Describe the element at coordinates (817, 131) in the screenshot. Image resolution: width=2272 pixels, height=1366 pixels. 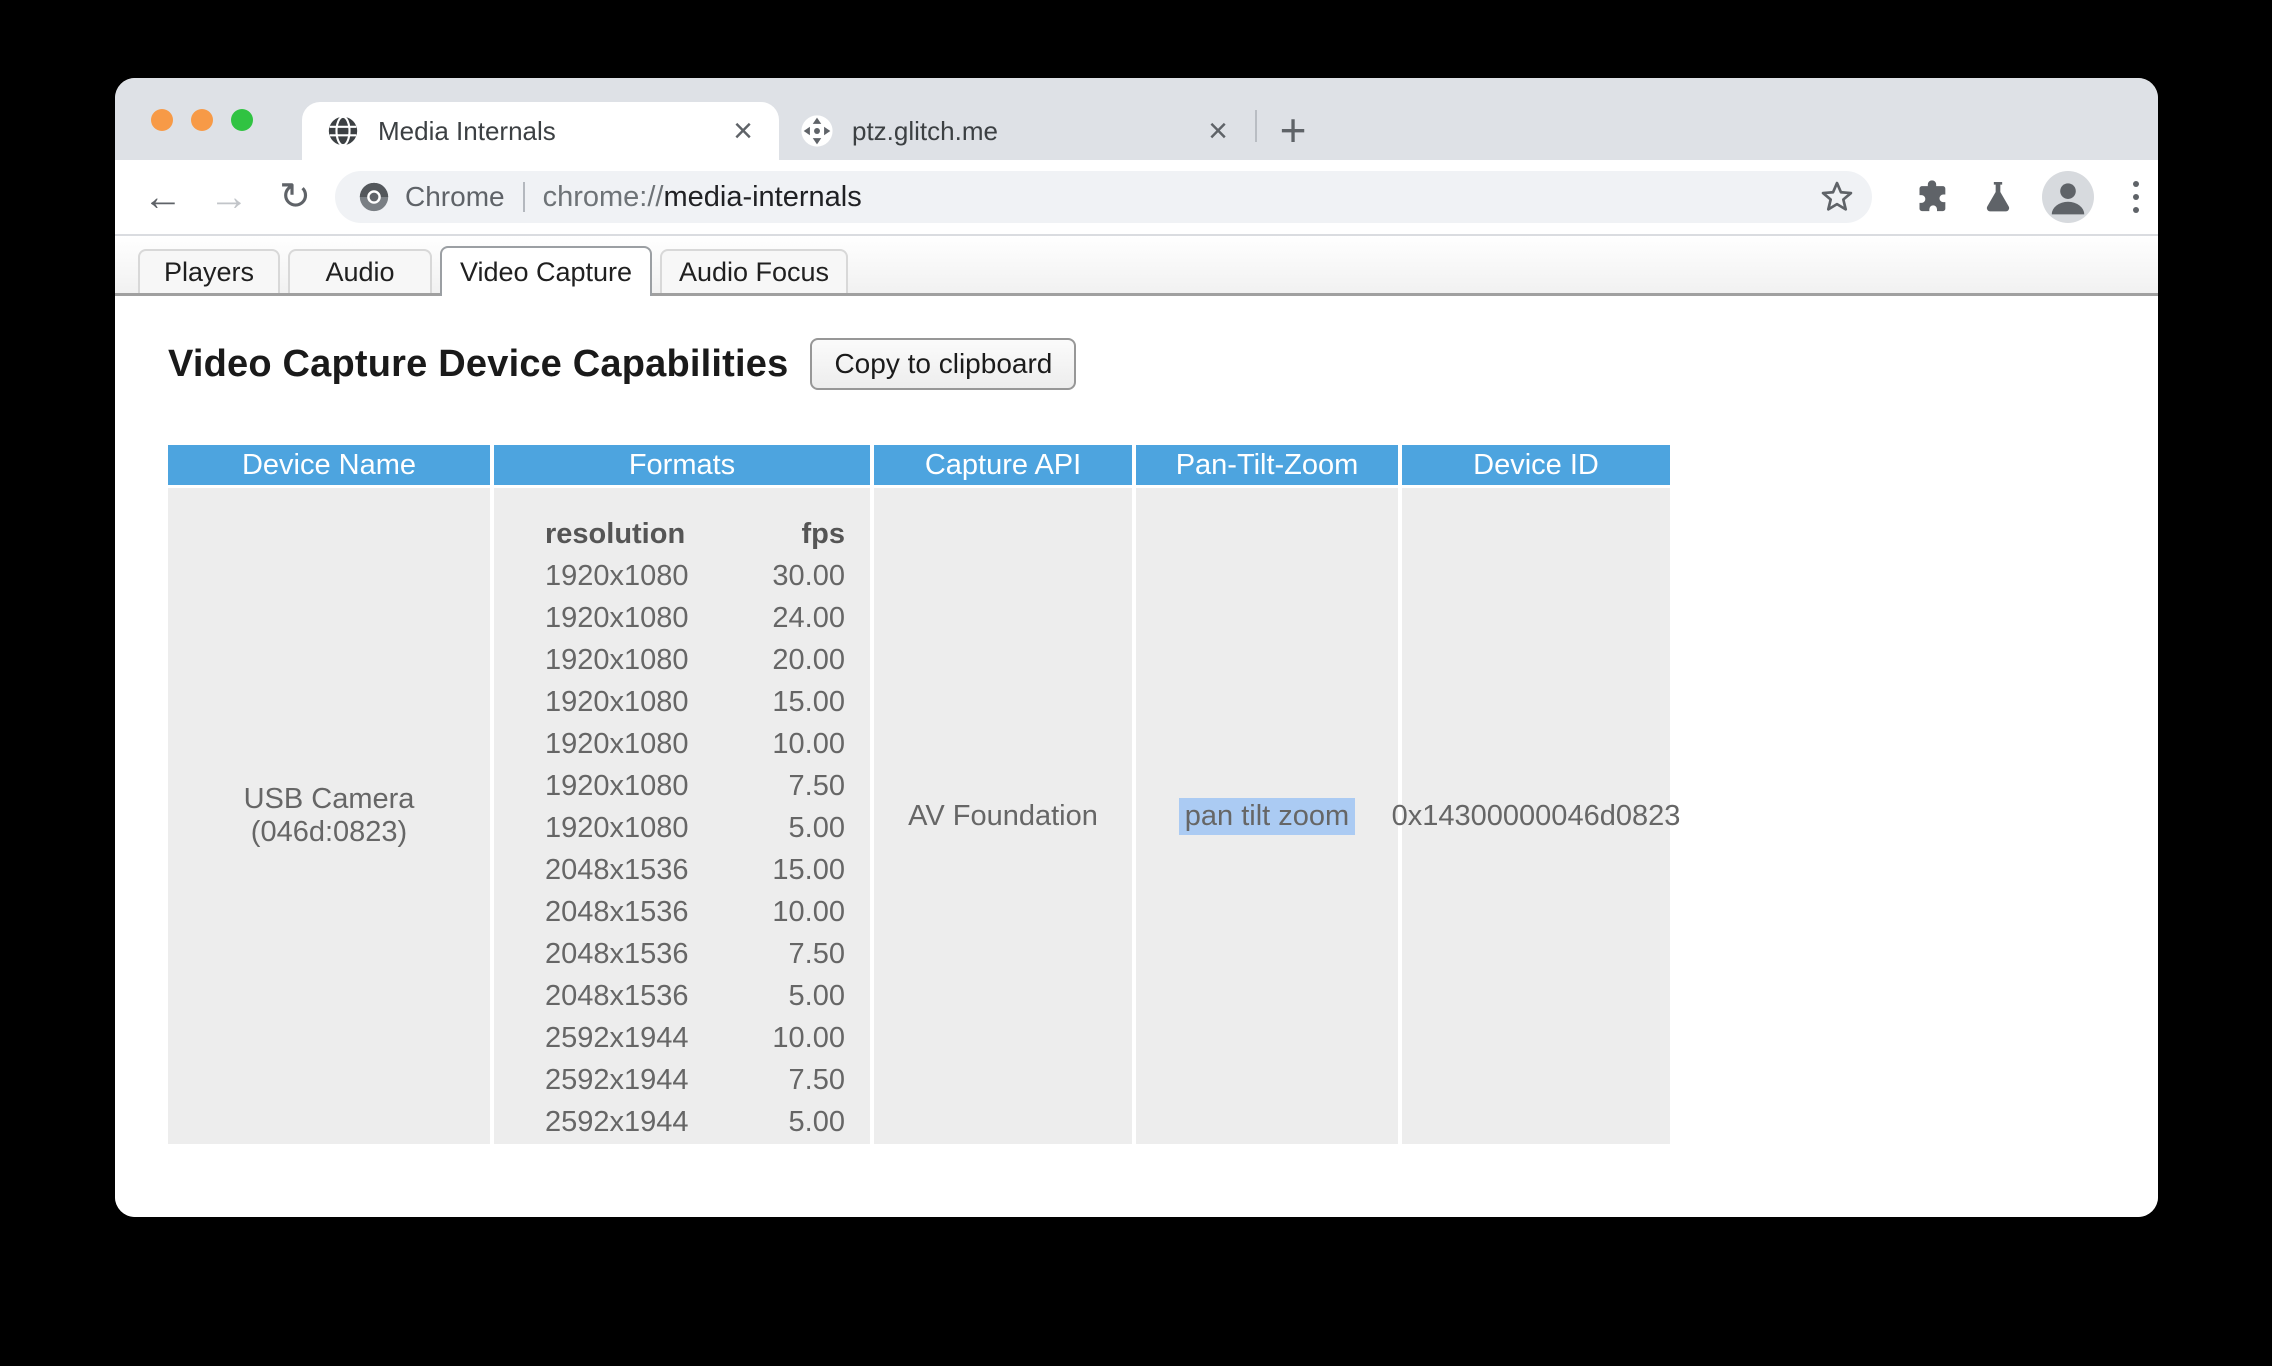
I see `pan-tilt-zoom-icon` at that location.